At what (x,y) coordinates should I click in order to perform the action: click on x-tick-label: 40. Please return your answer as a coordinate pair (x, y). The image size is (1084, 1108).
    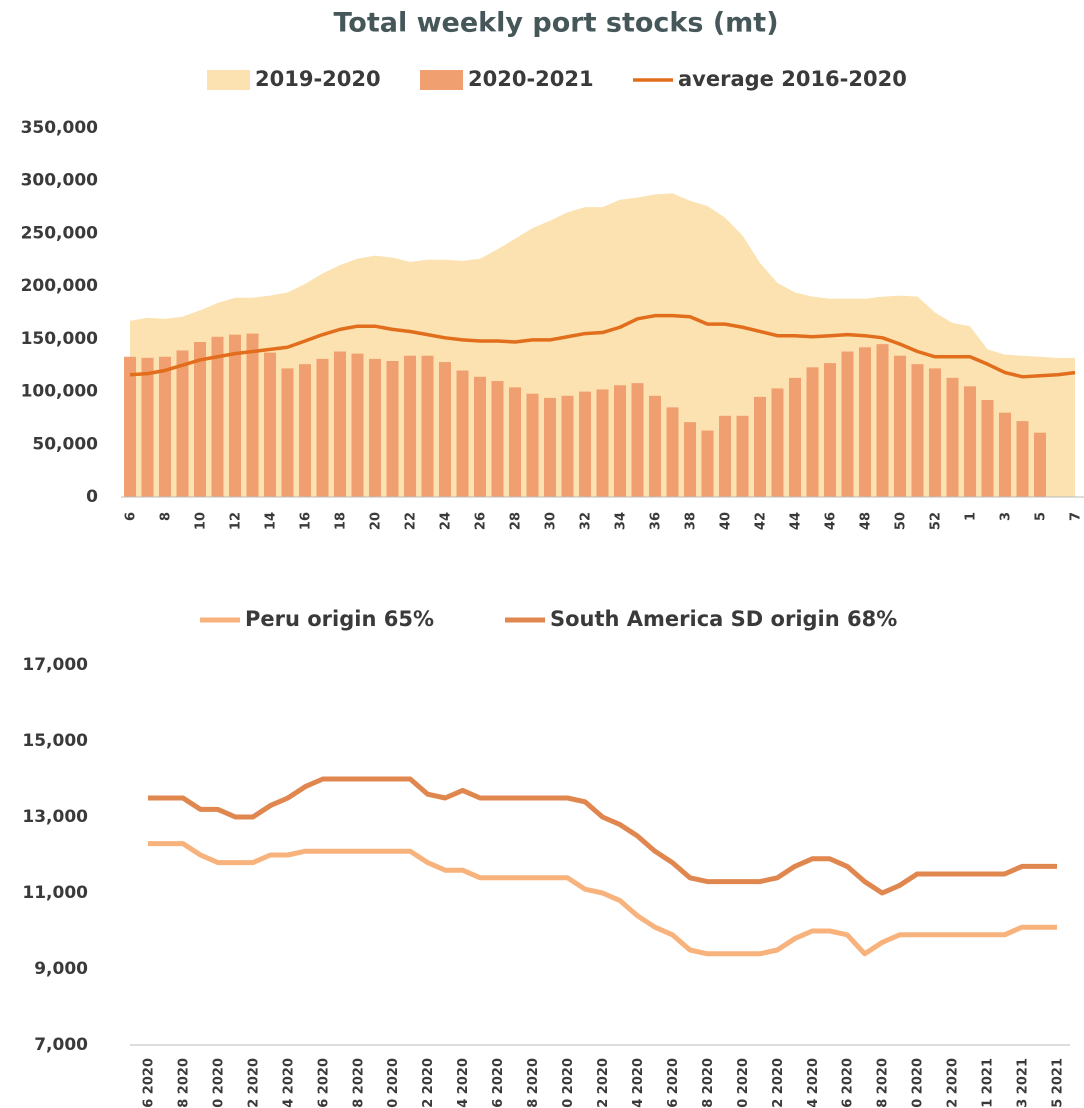
    Looking at the image, I should click on (726, 521).